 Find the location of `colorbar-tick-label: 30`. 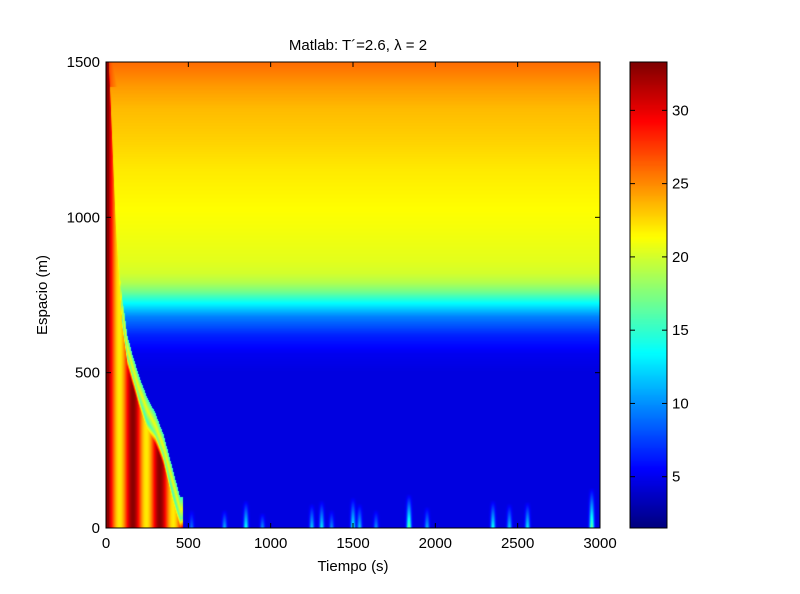

colorbar-tick-label: 30 is located at coordinates (680, 110).